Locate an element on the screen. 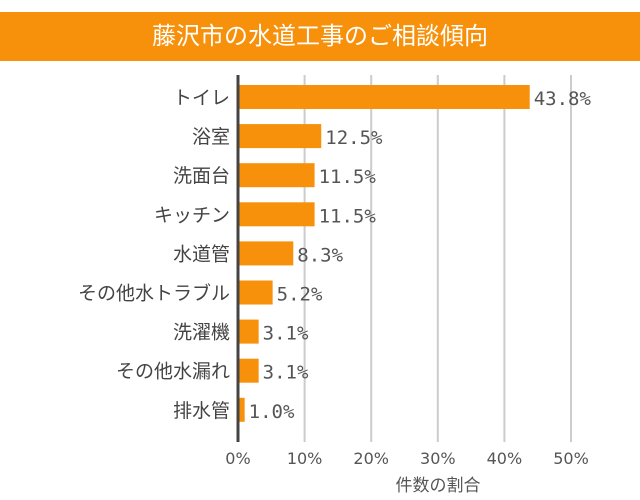 The width and height of the screenshot is (640, 500). x-tick-label: 40% is located at coordinates (505, 458).